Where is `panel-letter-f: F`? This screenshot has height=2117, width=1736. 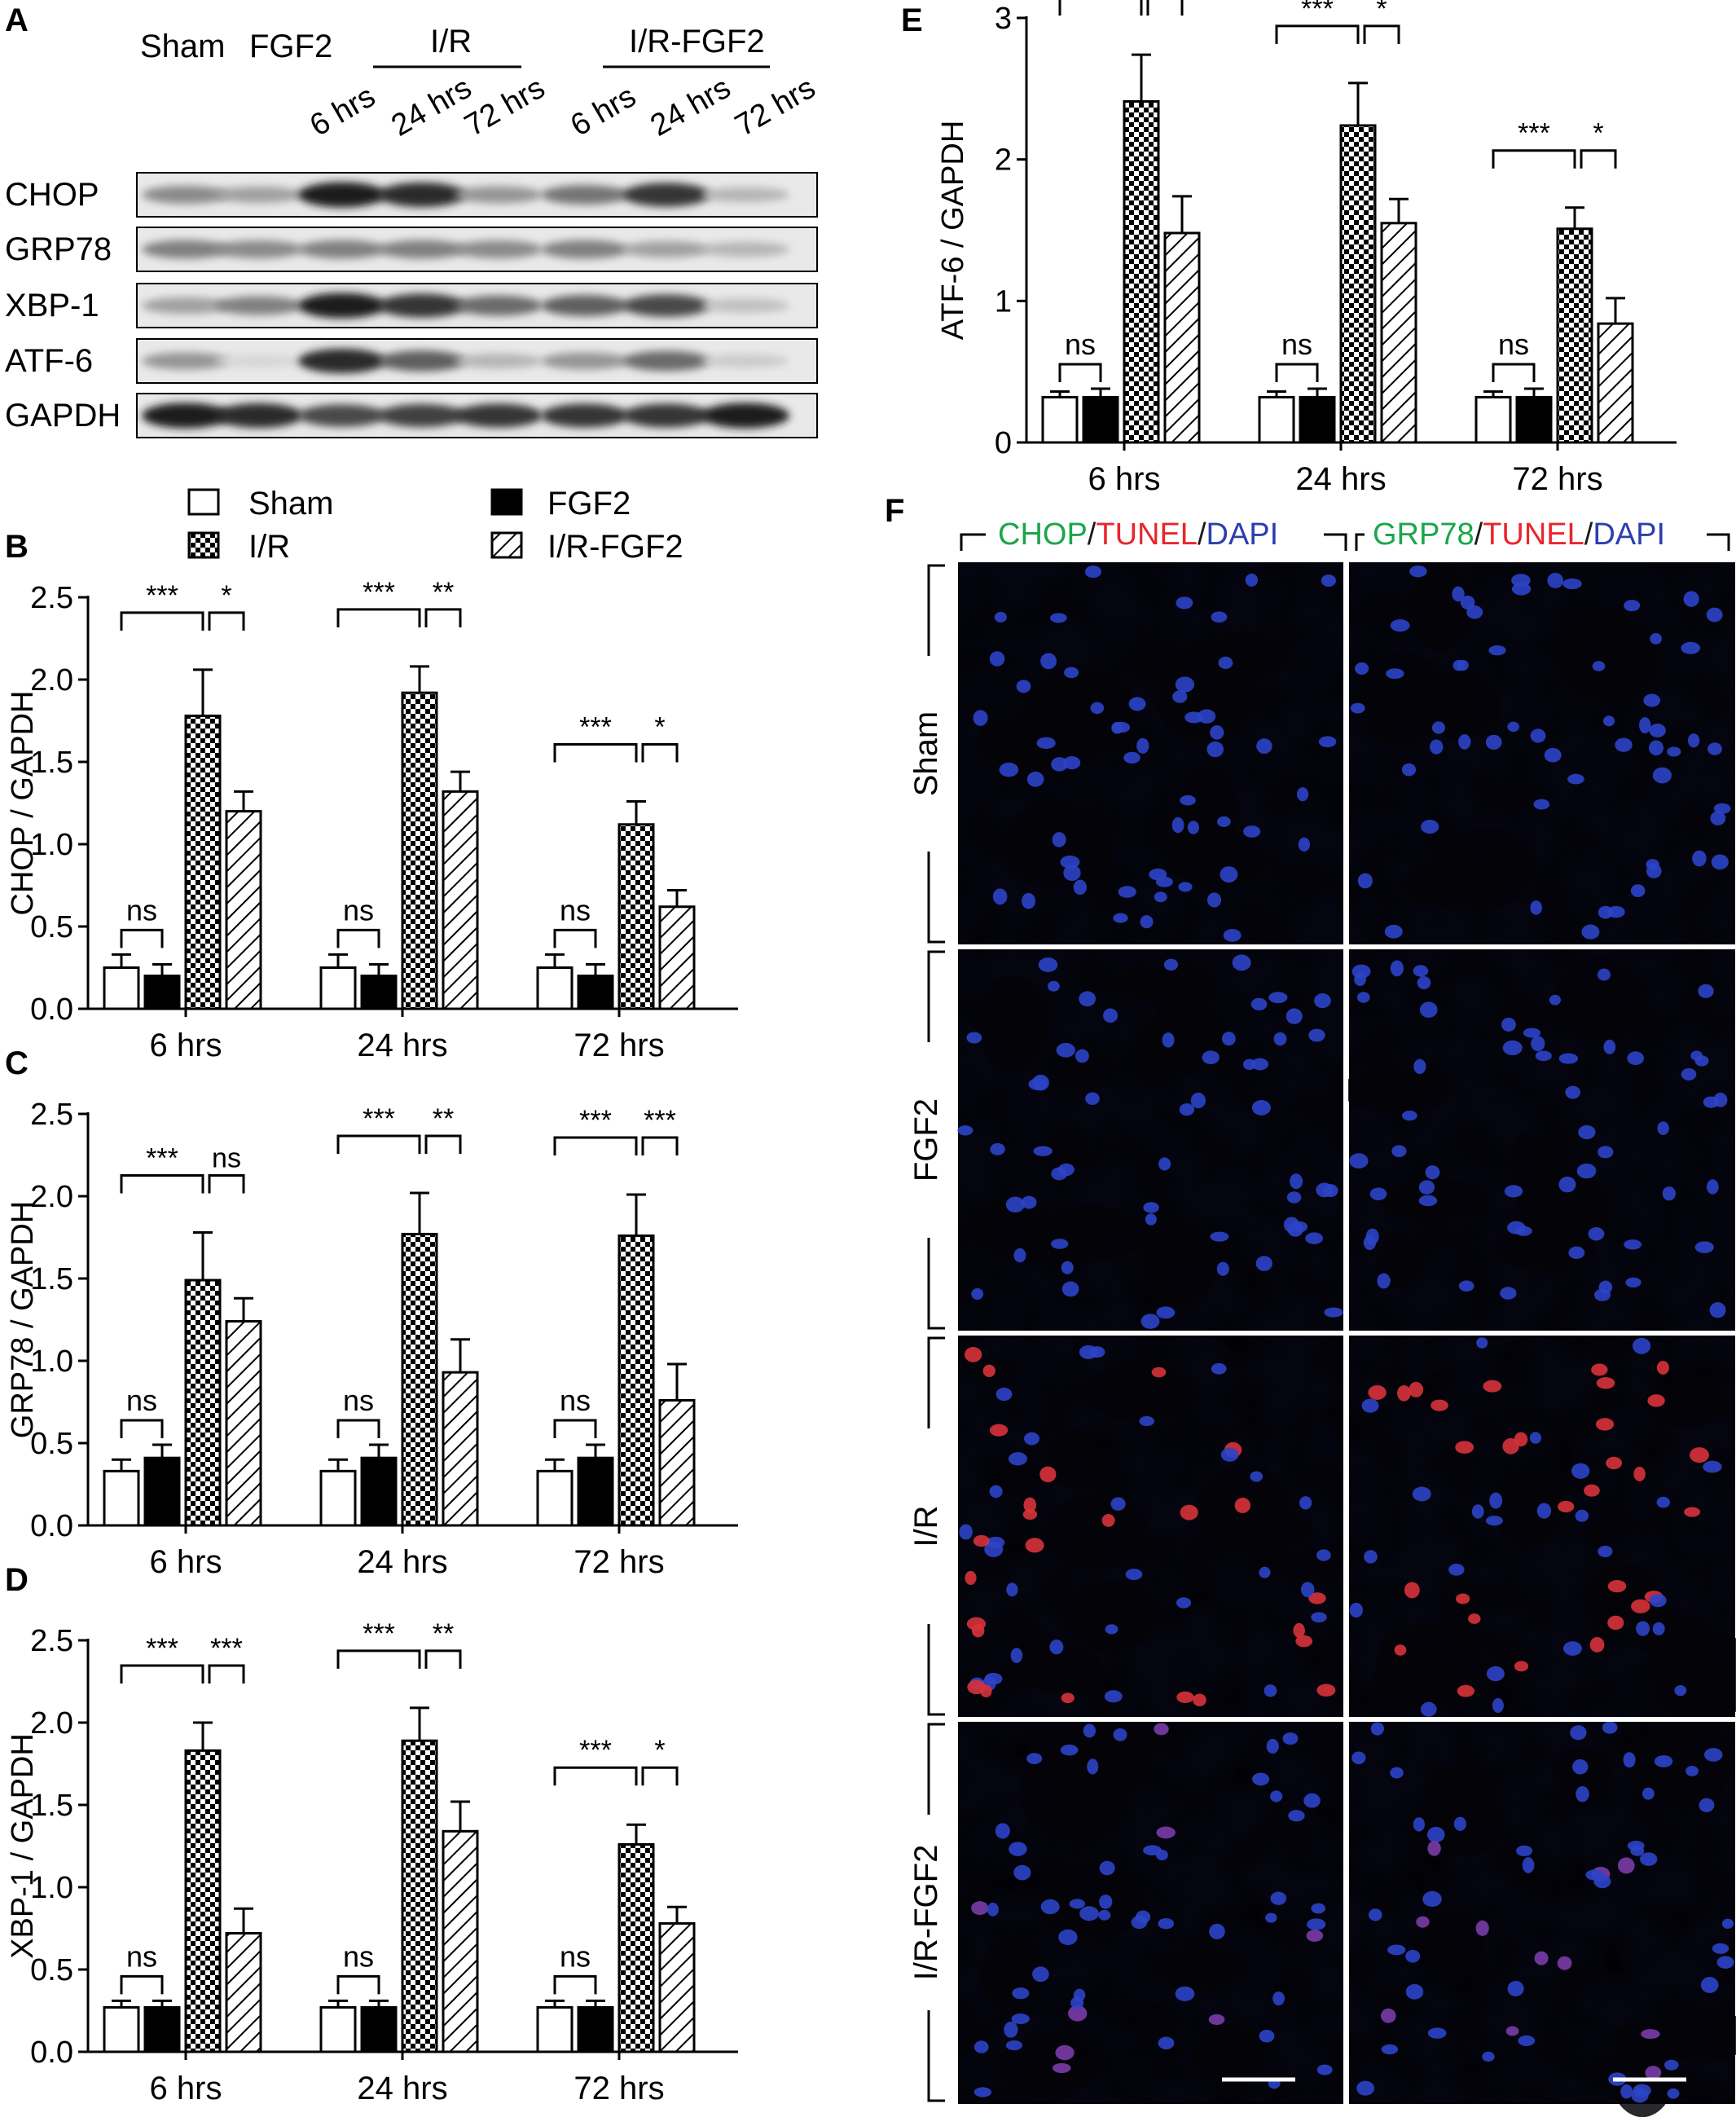
panel-letter-f: F is located at coordinates (894, 511).